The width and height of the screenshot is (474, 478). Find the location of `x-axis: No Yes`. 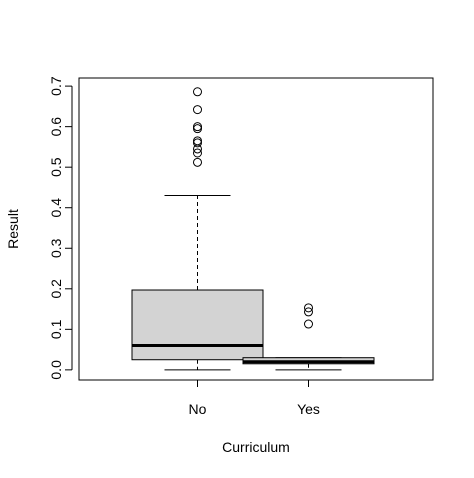

x-axis: No Yes is located at coordinates (254, 398).